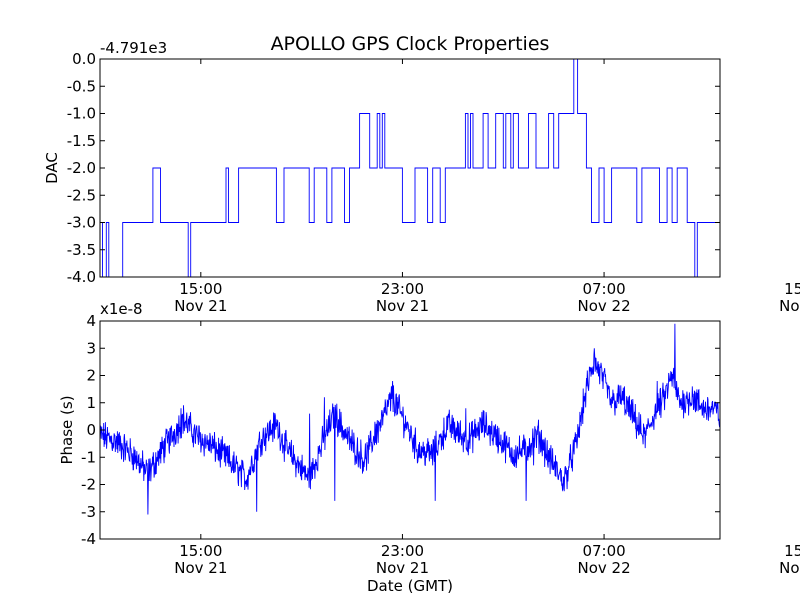  I want to click on dac-y-tick-label: -1.5, so click(81, 141).